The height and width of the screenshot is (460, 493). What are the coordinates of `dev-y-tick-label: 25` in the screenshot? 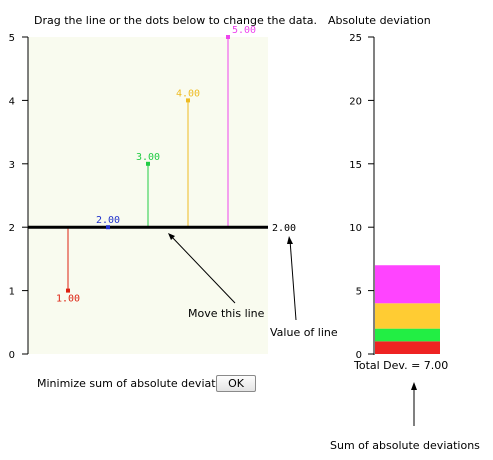 It's located at (355, 38).